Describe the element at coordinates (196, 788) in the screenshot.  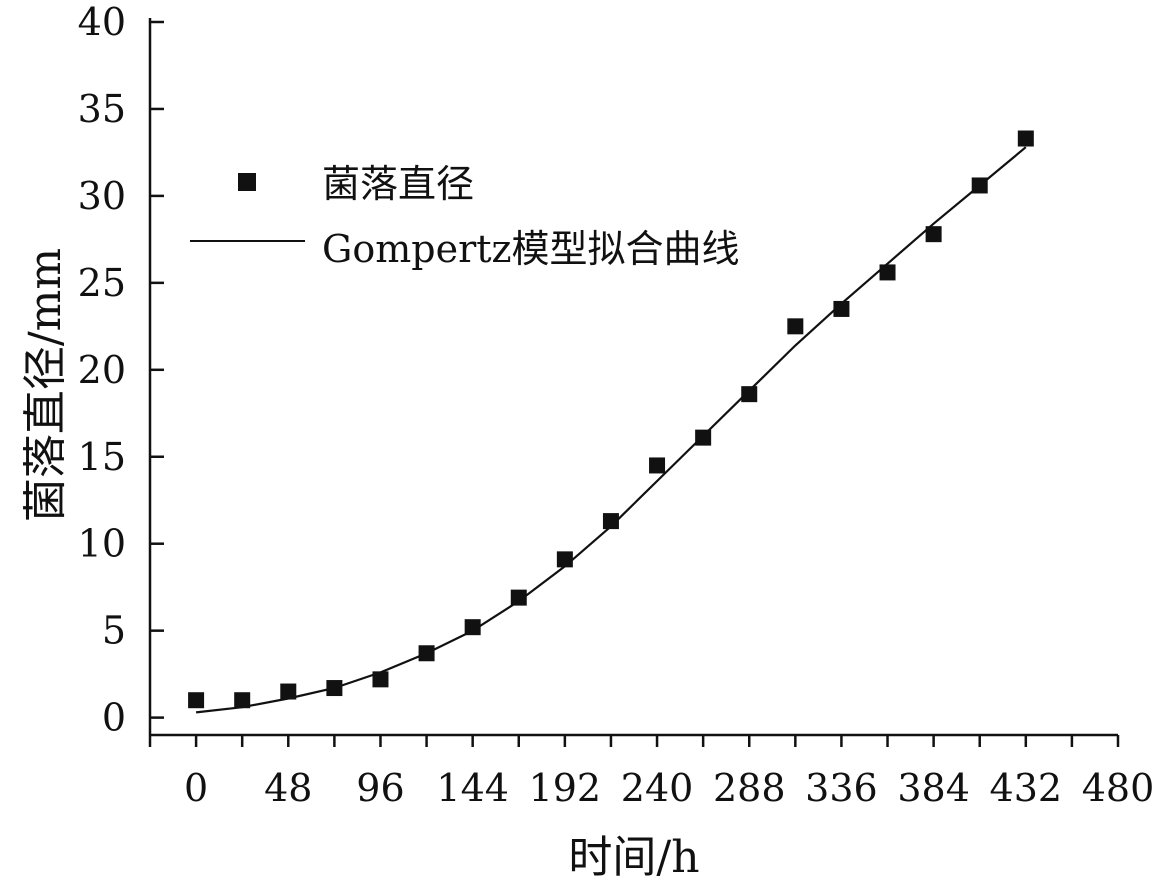
I see `x-tick-label: 0` at that location.